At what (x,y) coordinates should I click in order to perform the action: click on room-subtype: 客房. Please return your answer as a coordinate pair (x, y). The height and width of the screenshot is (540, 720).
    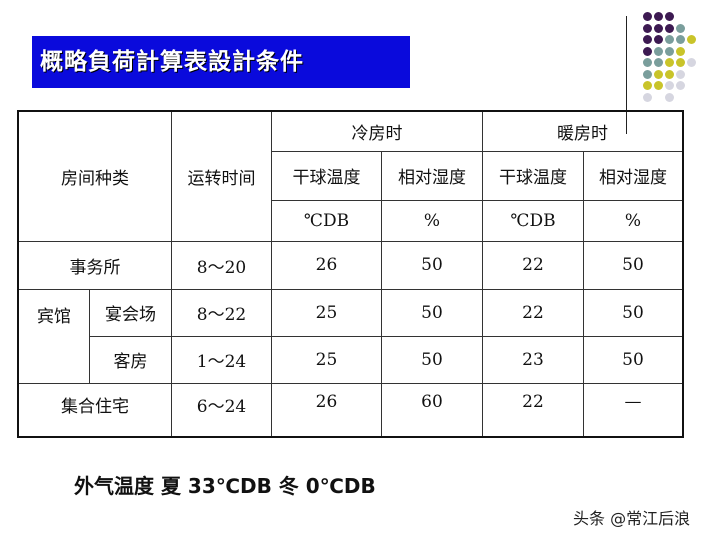
    Looking at the image, I should click on (130, 359).